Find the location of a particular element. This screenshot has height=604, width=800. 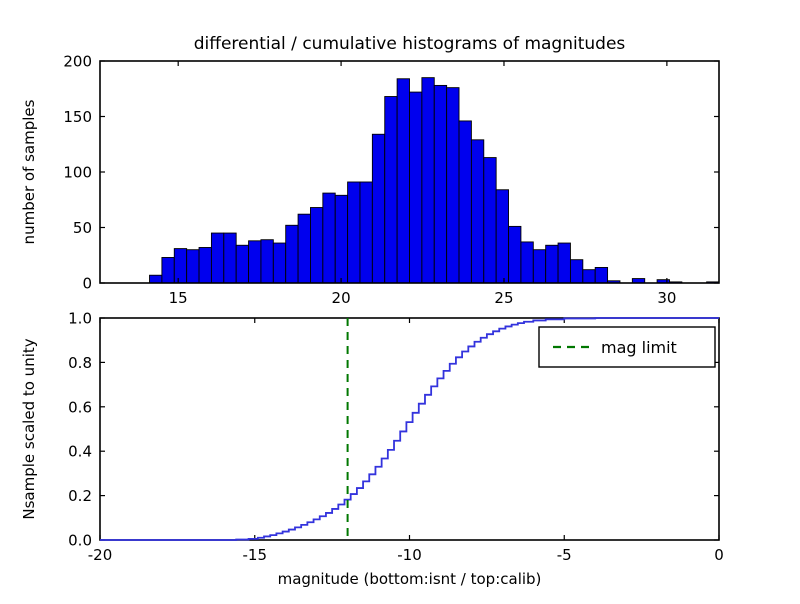

y-tick-label: 150 is located at coordinates (77, 117).